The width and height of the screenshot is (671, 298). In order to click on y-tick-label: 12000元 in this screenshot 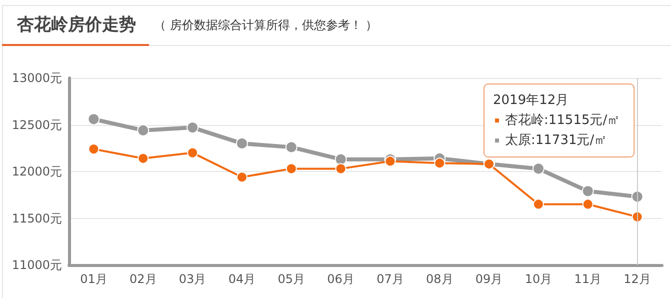, I will do `click(37, 171)`.